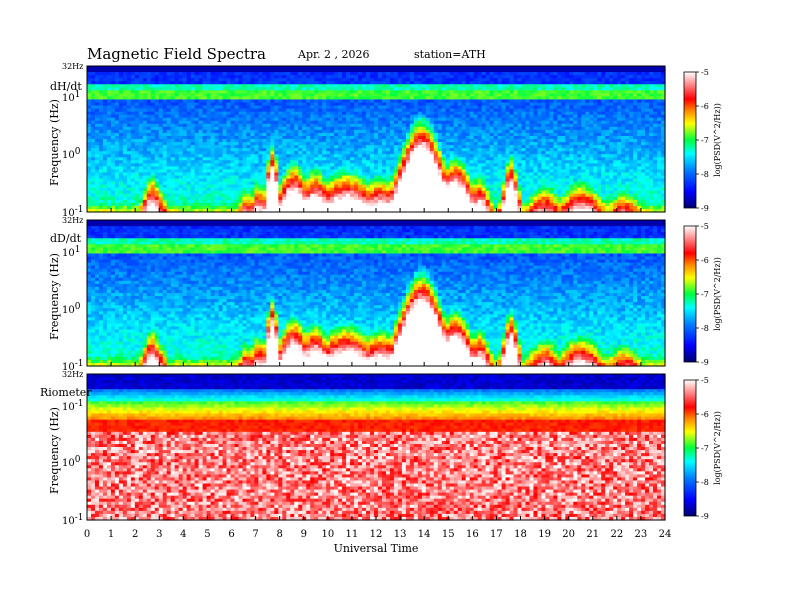  I want to click on top-freq-label-dh: 32Hz, so click(72, 66).